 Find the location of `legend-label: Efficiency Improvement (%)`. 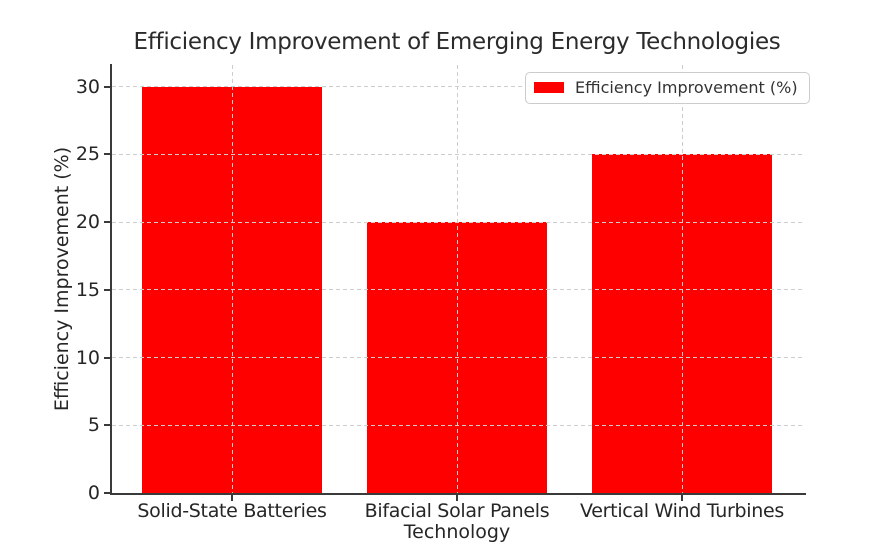

legend-label: Efficiency Improvement (%) is located at coordinates (686, 87).